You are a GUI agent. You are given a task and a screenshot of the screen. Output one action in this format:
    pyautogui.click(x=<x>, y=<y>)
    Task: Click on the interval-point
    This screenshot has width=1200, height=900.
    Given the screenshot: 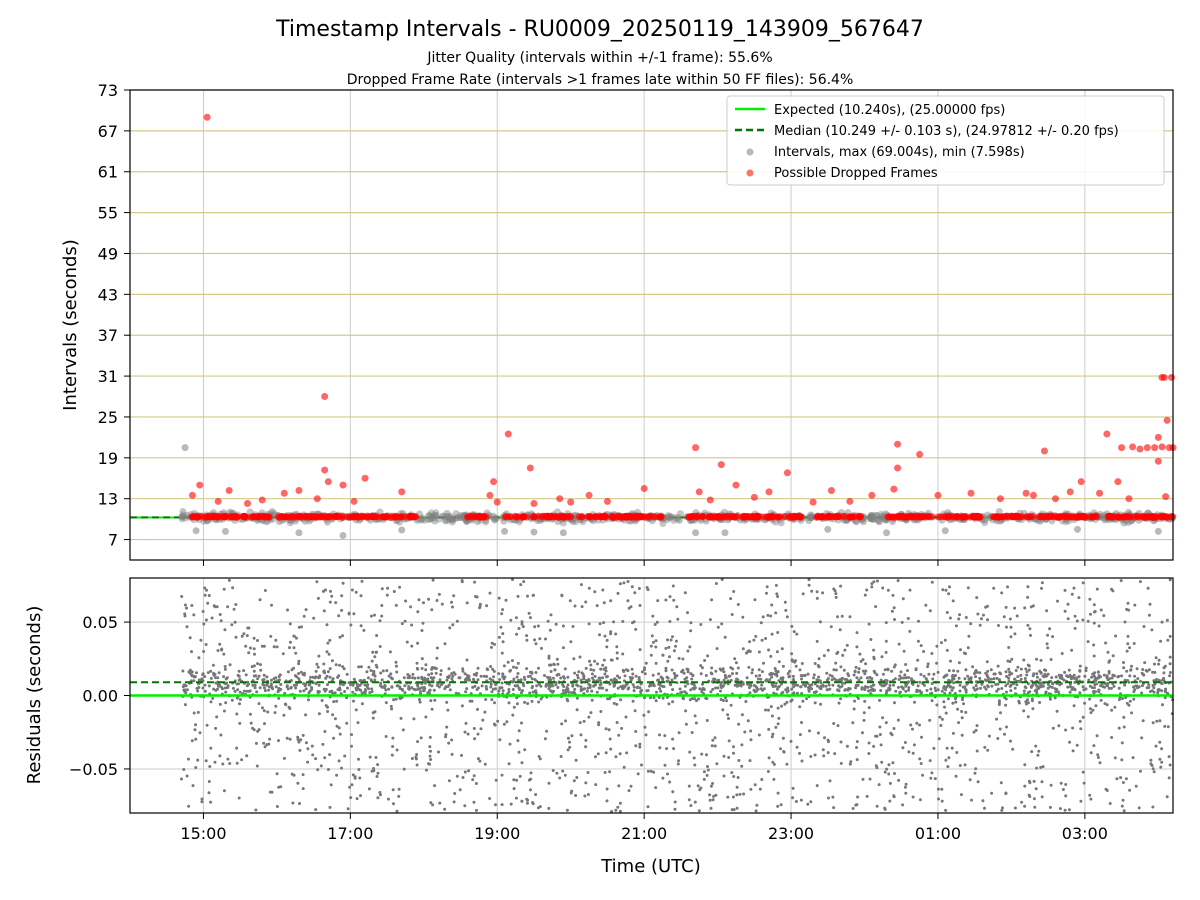 What is the action you would take?
    pyautogui.click(x=435, y=515)
    